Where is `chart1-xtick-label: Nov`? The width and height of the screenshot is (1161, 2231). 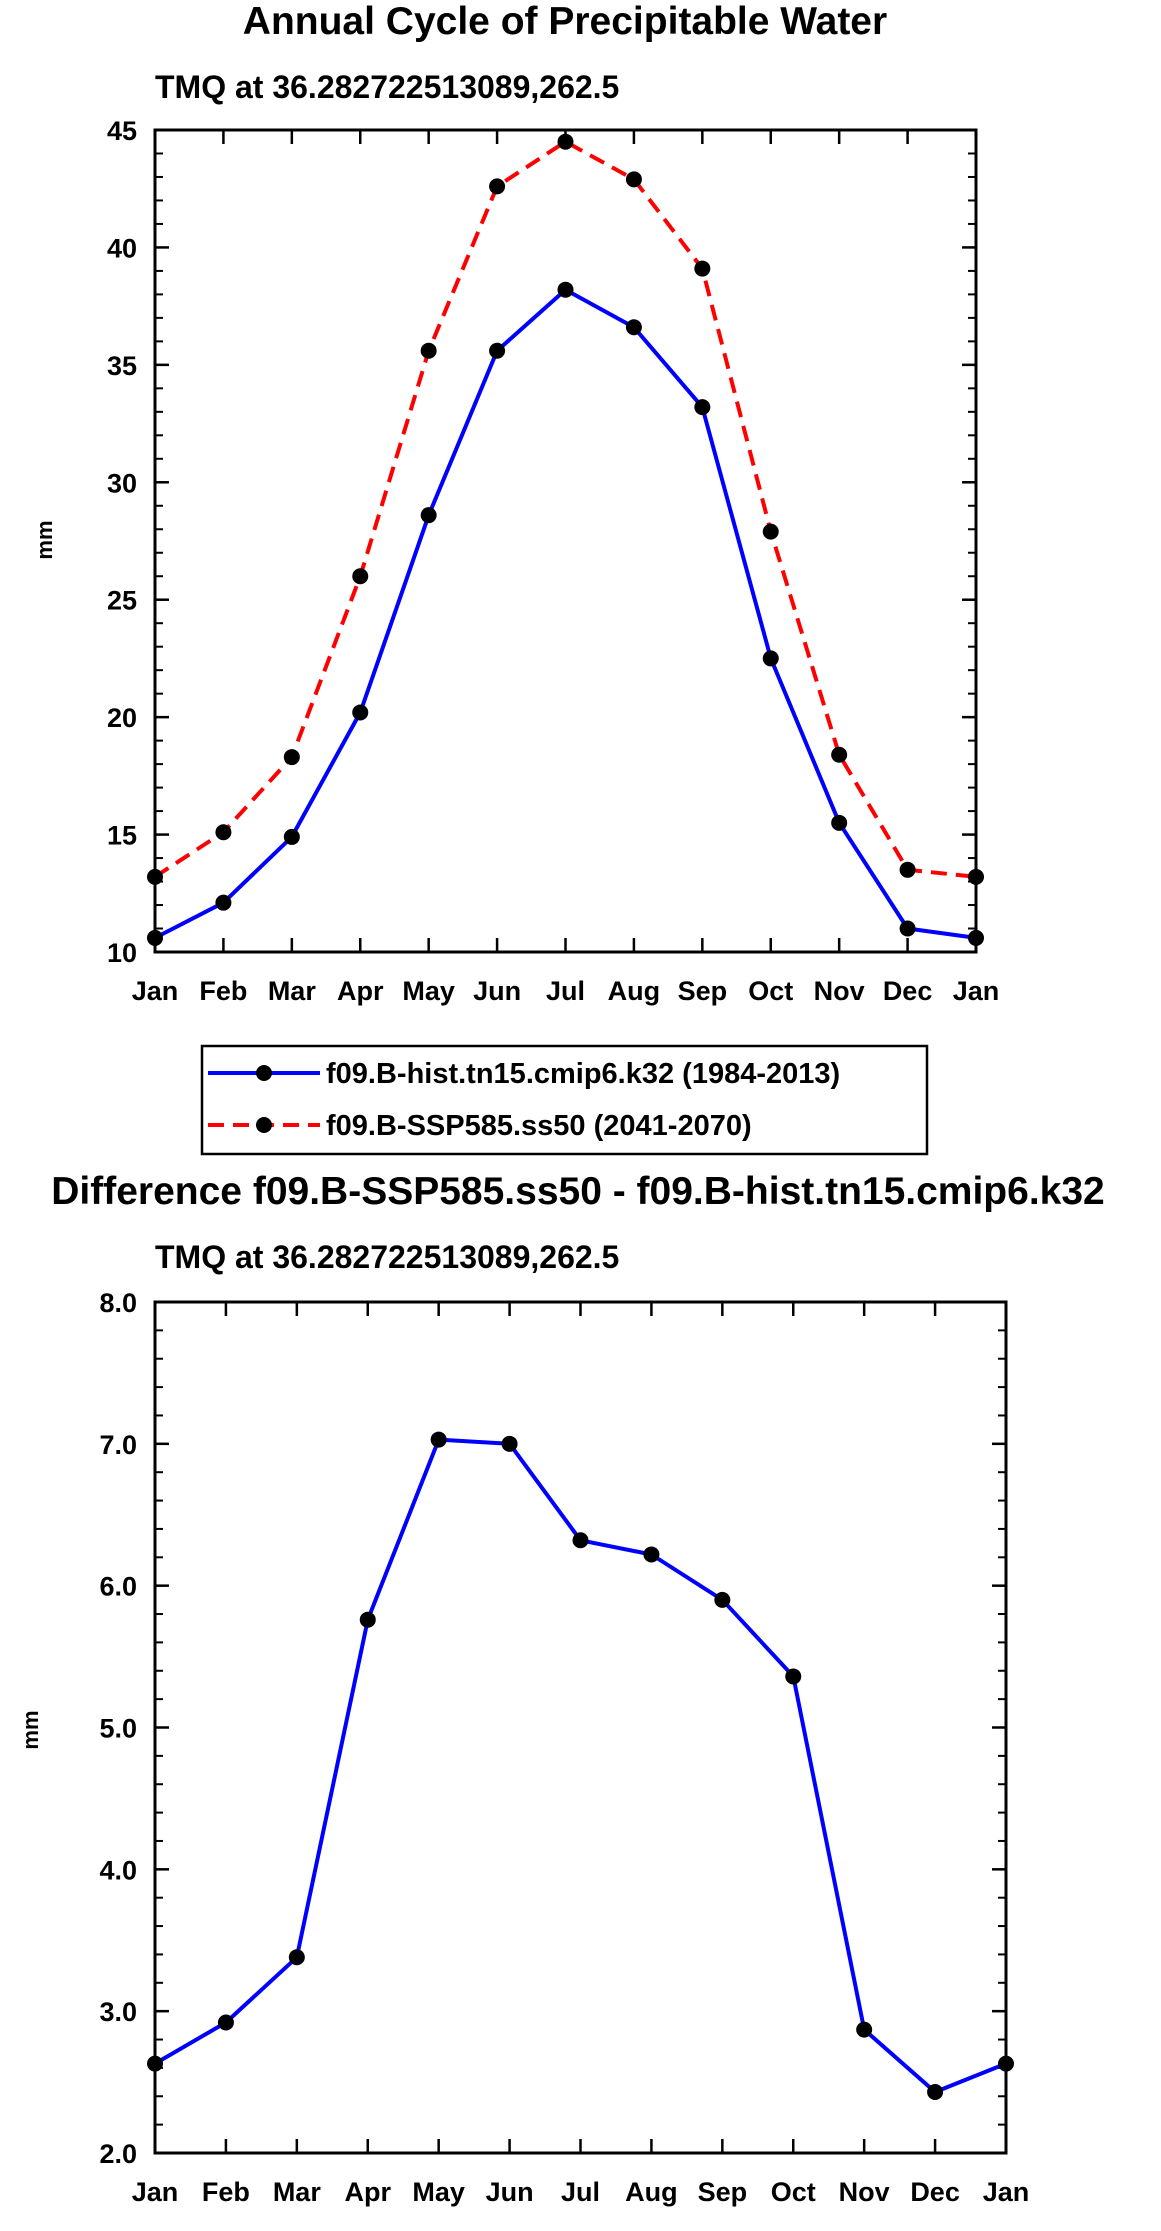
chart1-xtick-label: Nov is located at coordinates (839, 991).